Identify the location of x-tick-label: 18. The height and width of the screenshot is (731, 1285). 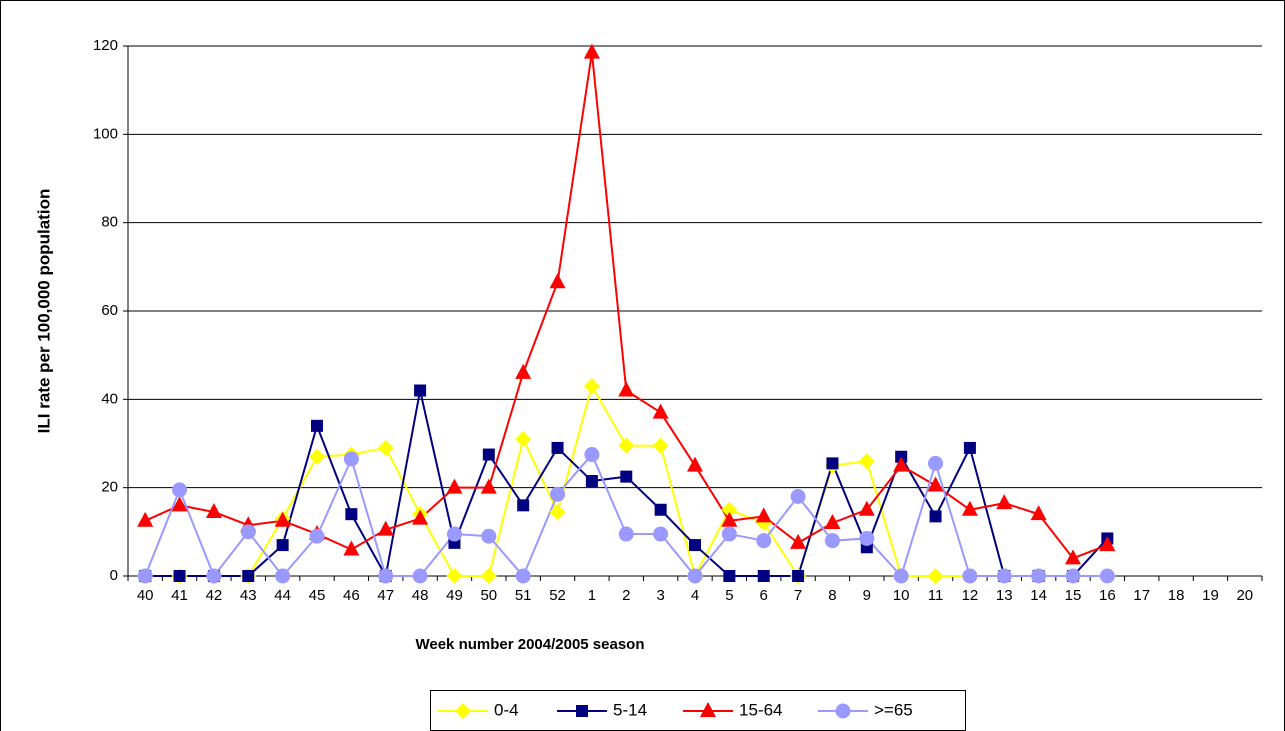
(1176, 595).